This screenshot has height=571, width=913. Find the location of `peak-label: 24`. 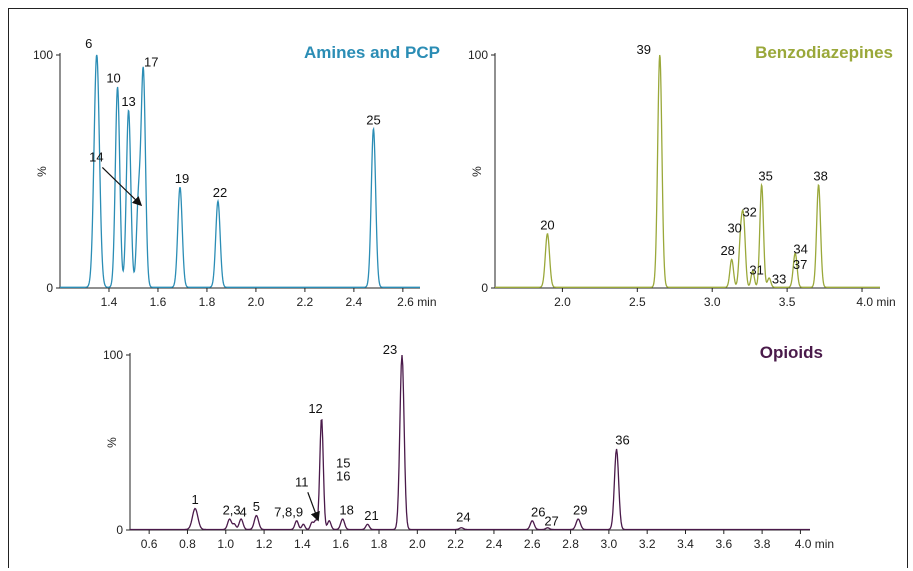

peak-label: 24 is located at coordinates (463, 516).